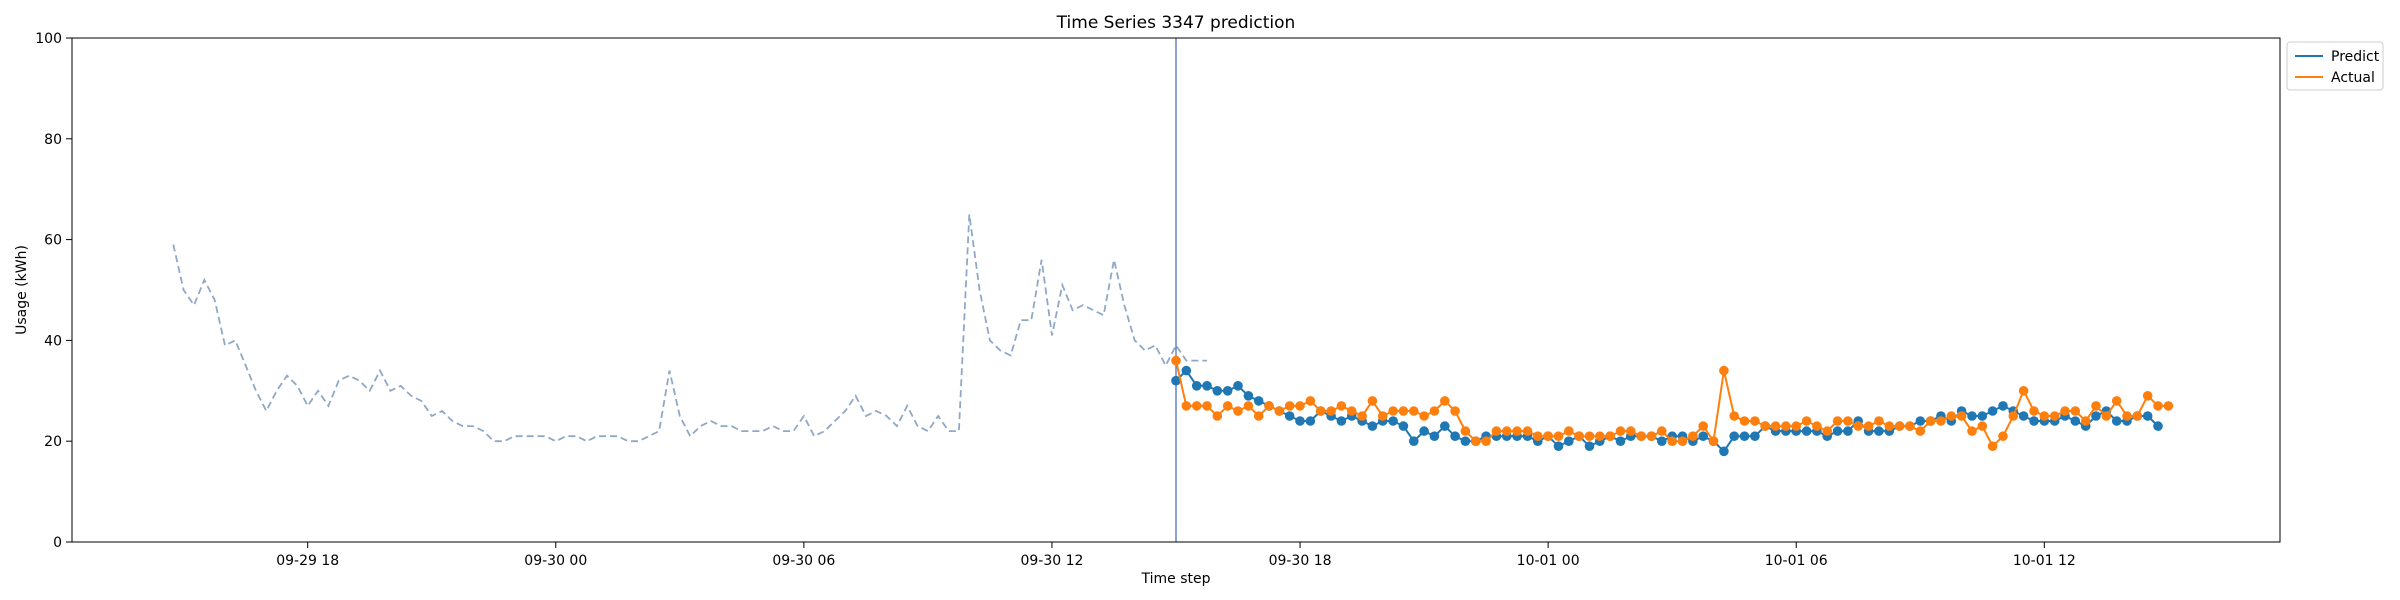  I want to click on y-tick-label: 40, so click(53, 341).